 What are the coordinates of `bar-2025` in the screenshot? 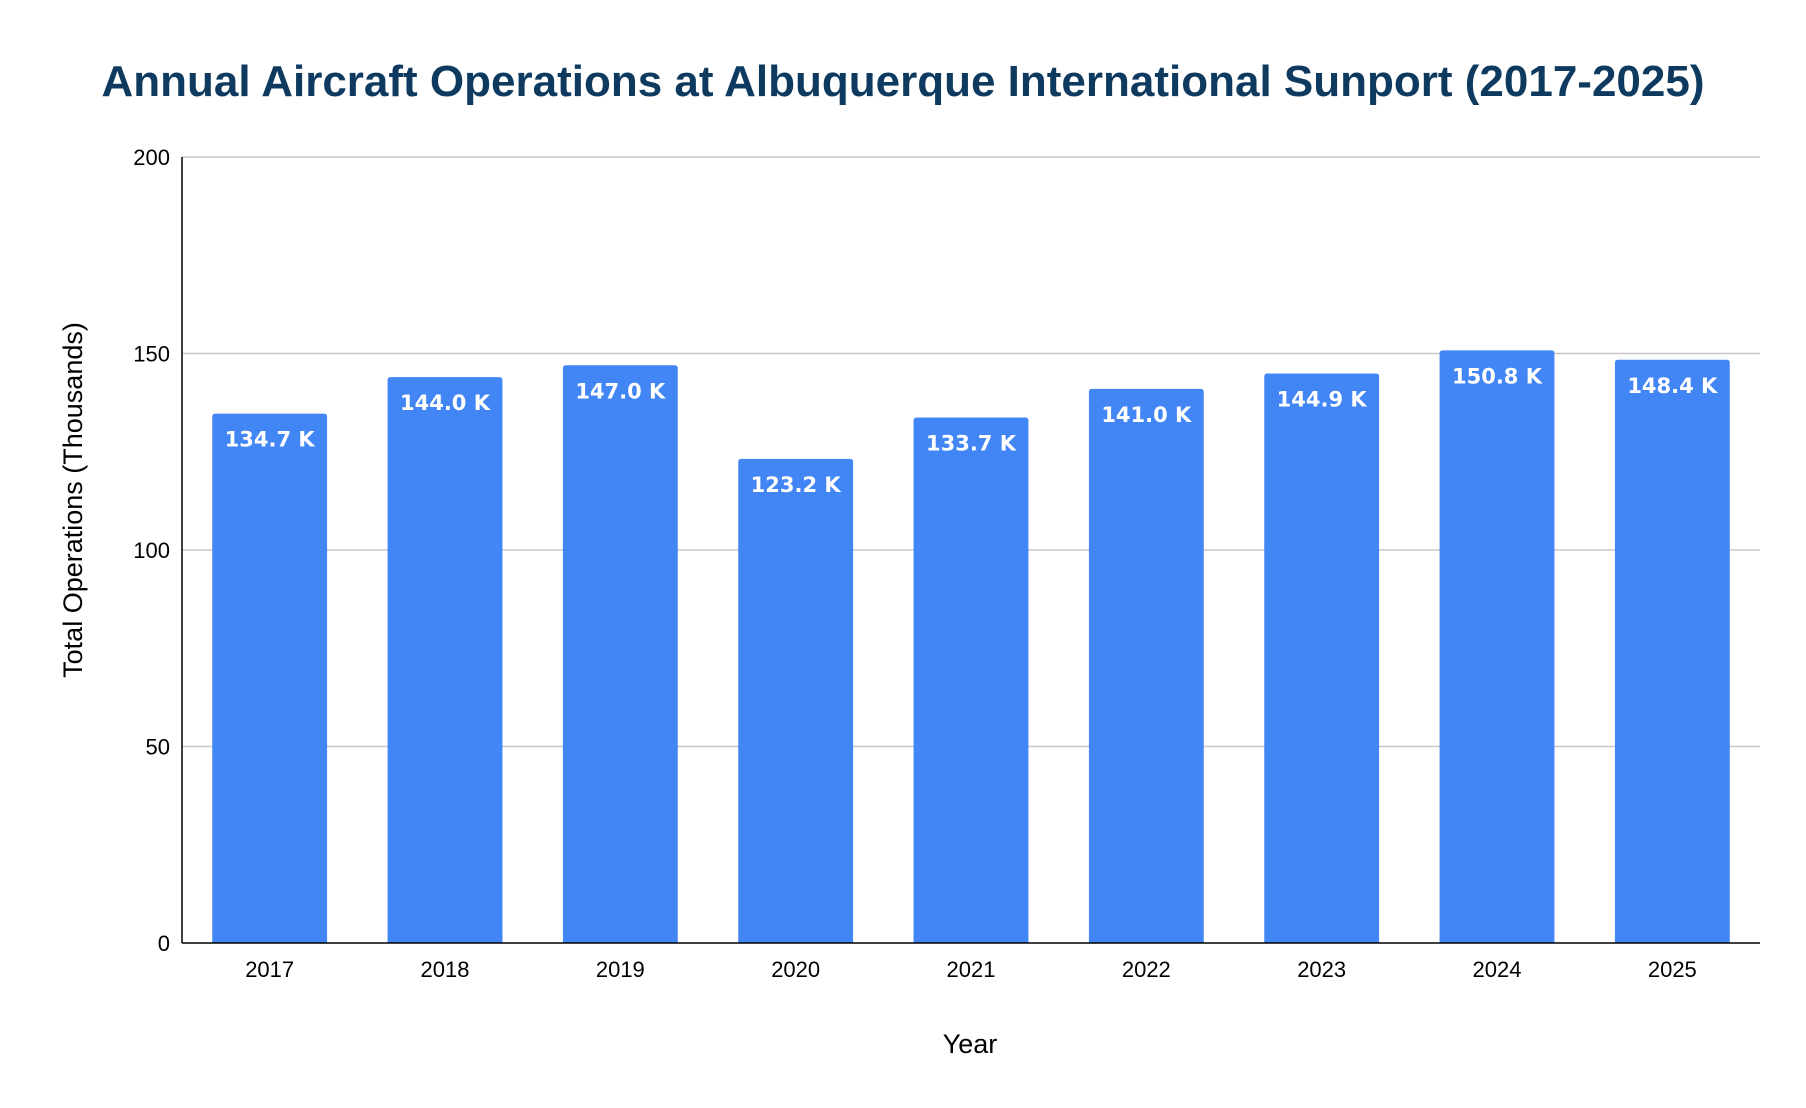 It's located at (1672, 651).